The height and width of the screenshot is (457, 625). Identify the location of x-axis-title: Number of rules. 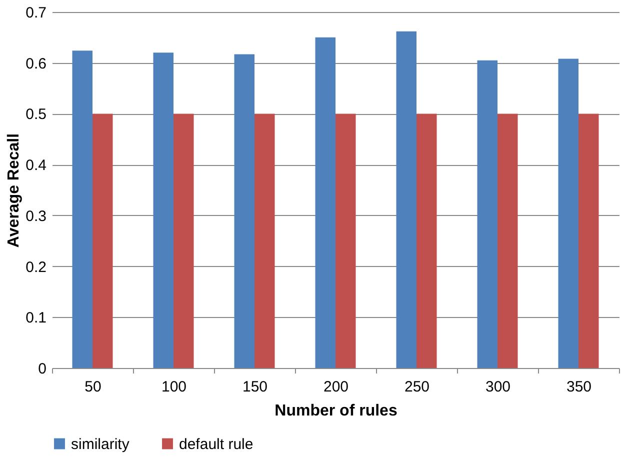
(336, 411).